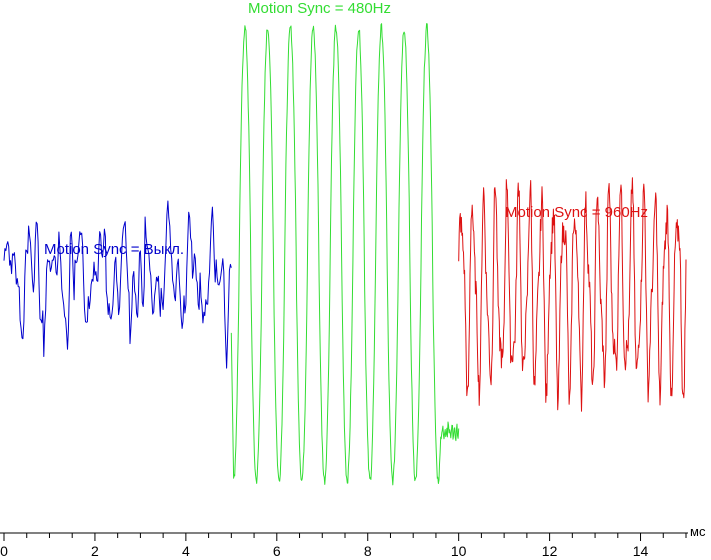 The width and height of the screenshot is (711, 560). I want to click on x-tick-label: 2, so click(95, 551).